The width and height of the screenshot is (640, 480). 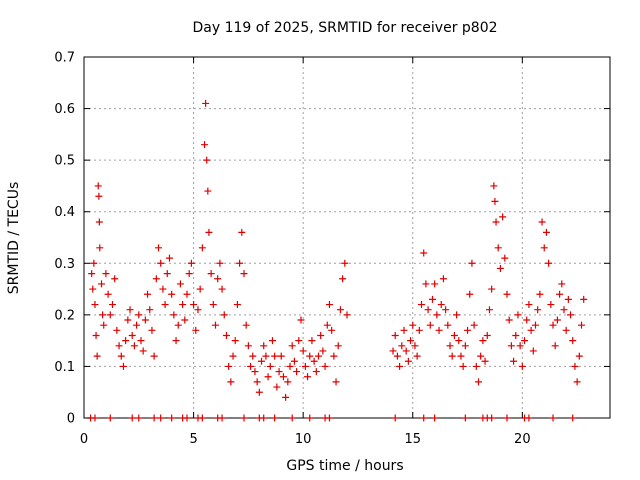 What do you see at coordinates (303, 439) in the screenshot?
I see `x-tick-label: 10` at bounding box center [303, 439].